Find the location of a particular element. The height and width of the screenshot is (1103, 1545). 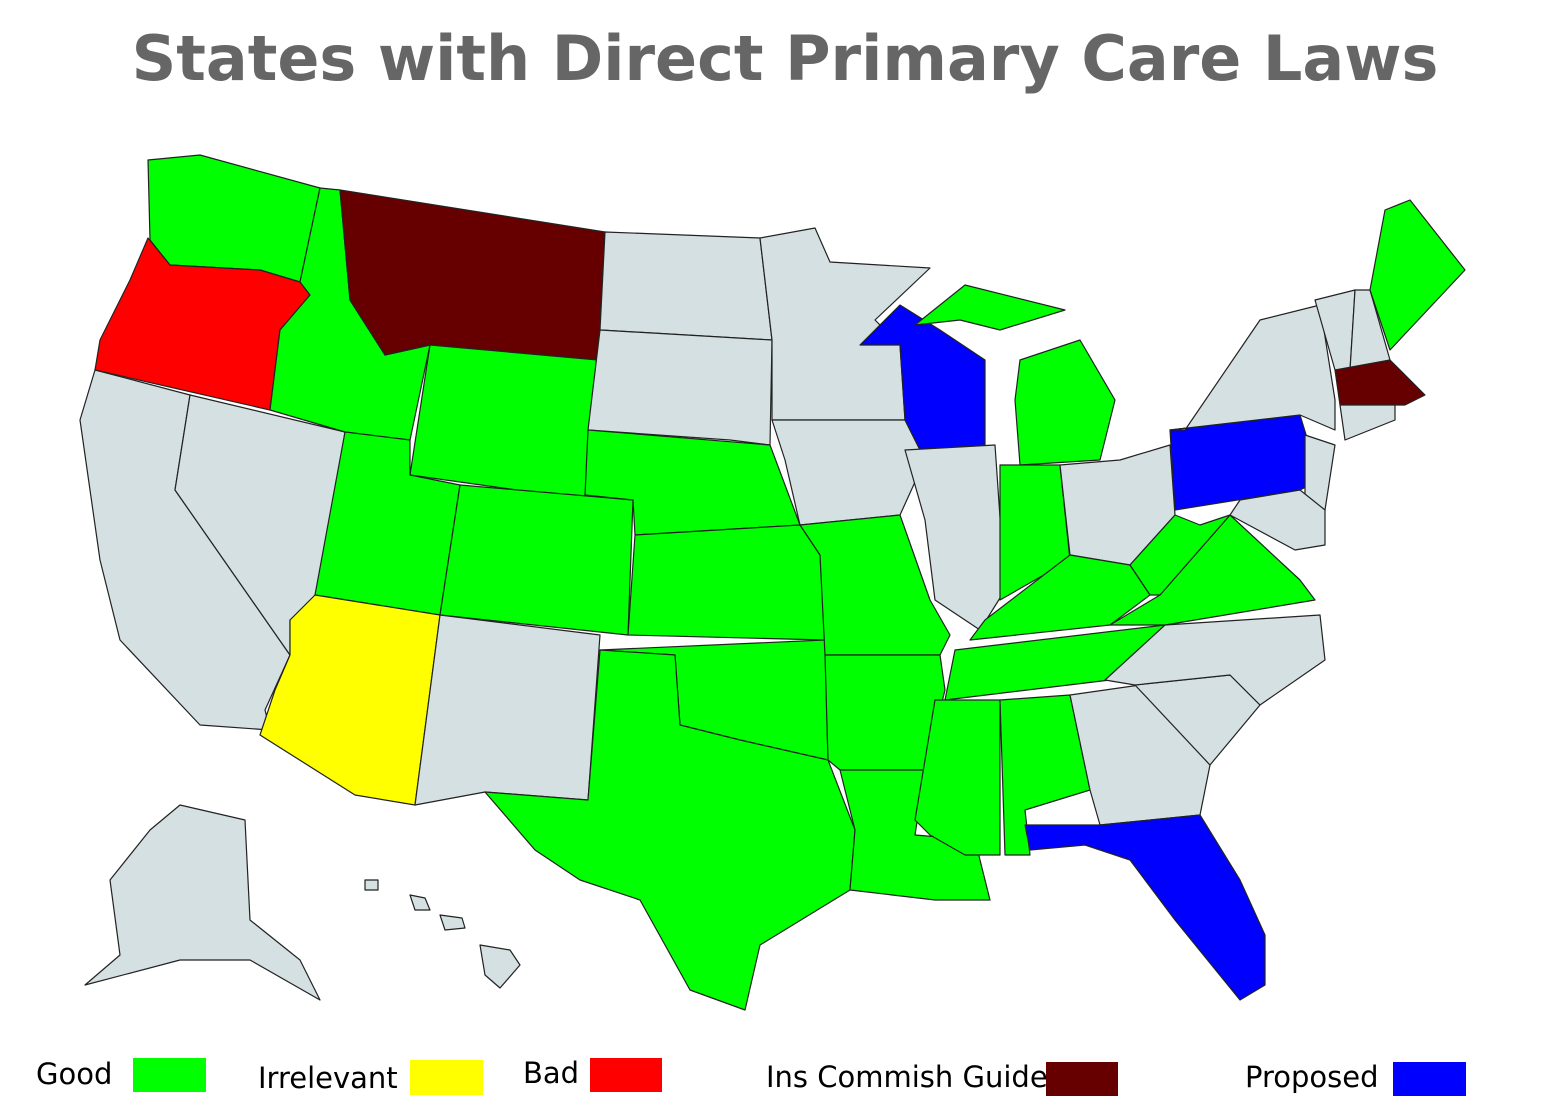

legend-label: Bad is located at coordinates (551, 1073).